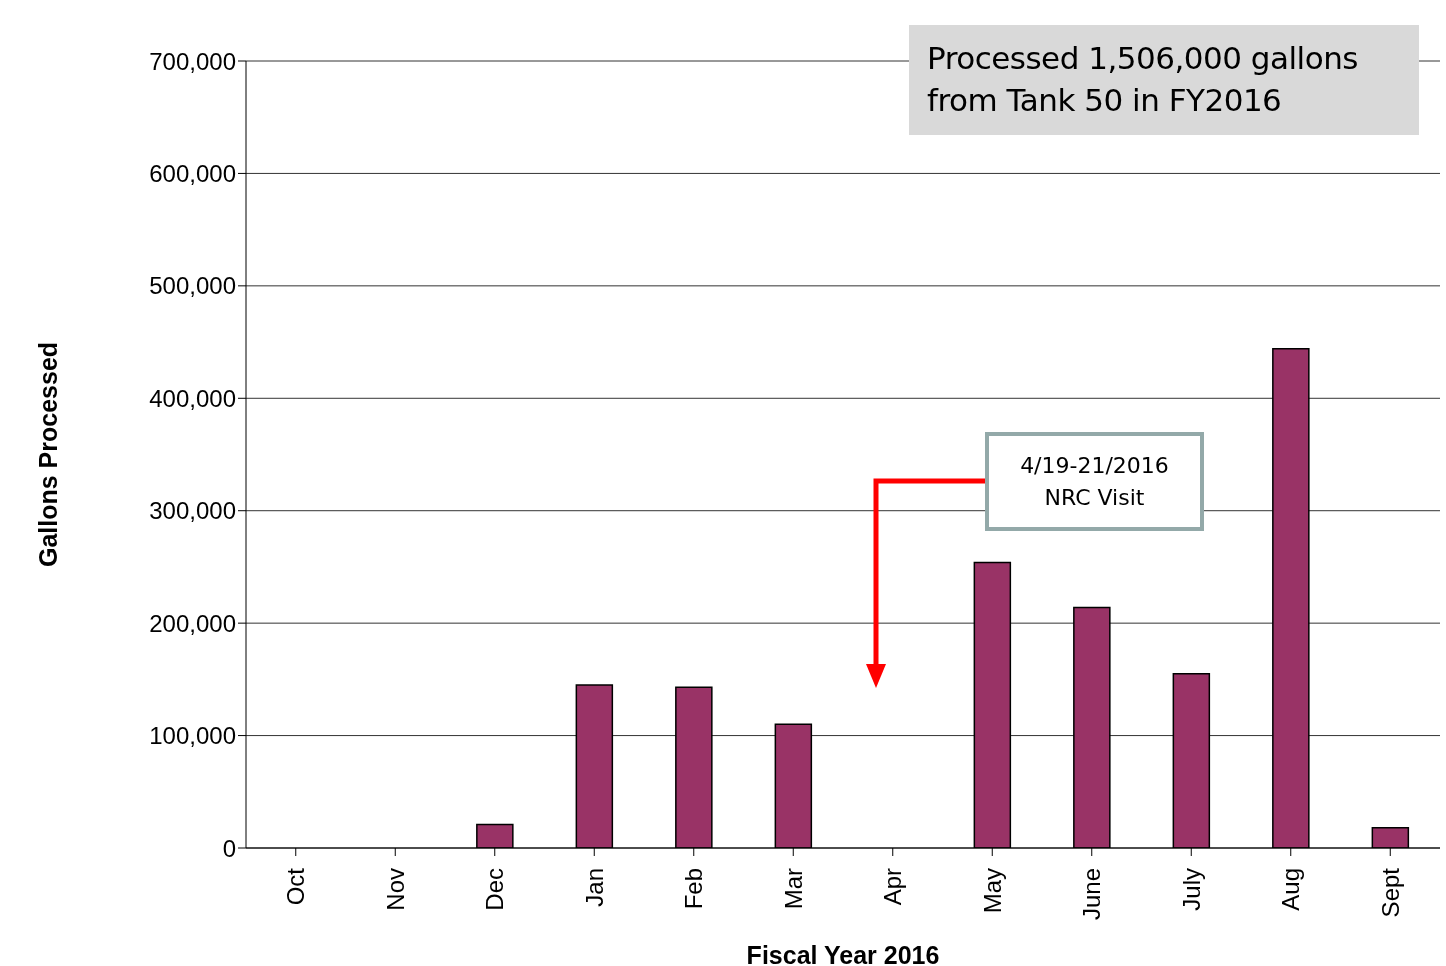 The width and height of the screenshot is (1446, 966). I want to click on y-tick-label: 0, so click(229, 848).